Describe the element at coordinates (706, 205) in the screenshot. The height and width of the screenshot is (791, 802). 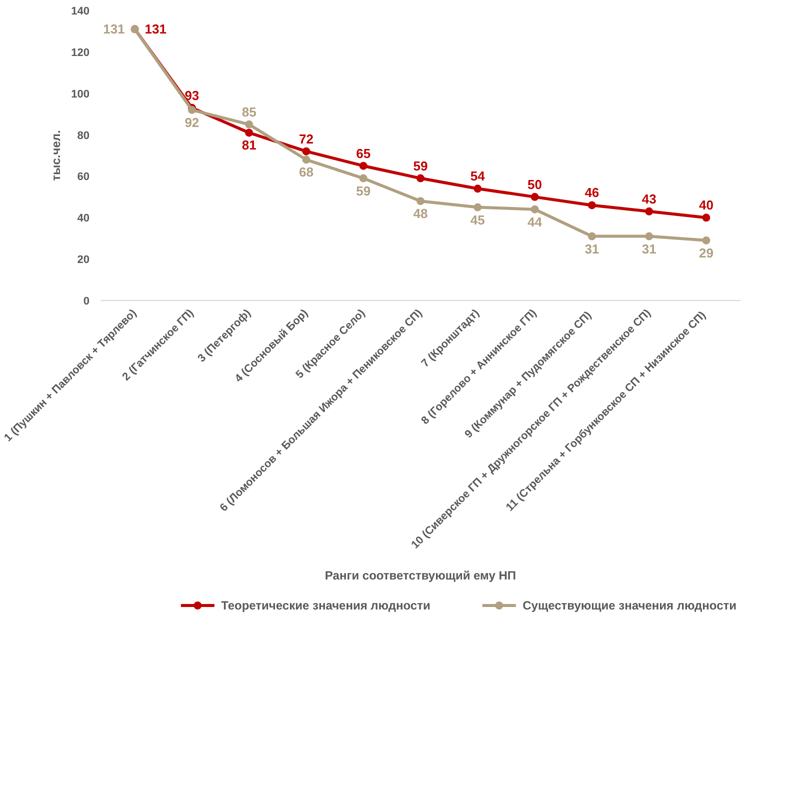
I see `data-label: 40` at that location.